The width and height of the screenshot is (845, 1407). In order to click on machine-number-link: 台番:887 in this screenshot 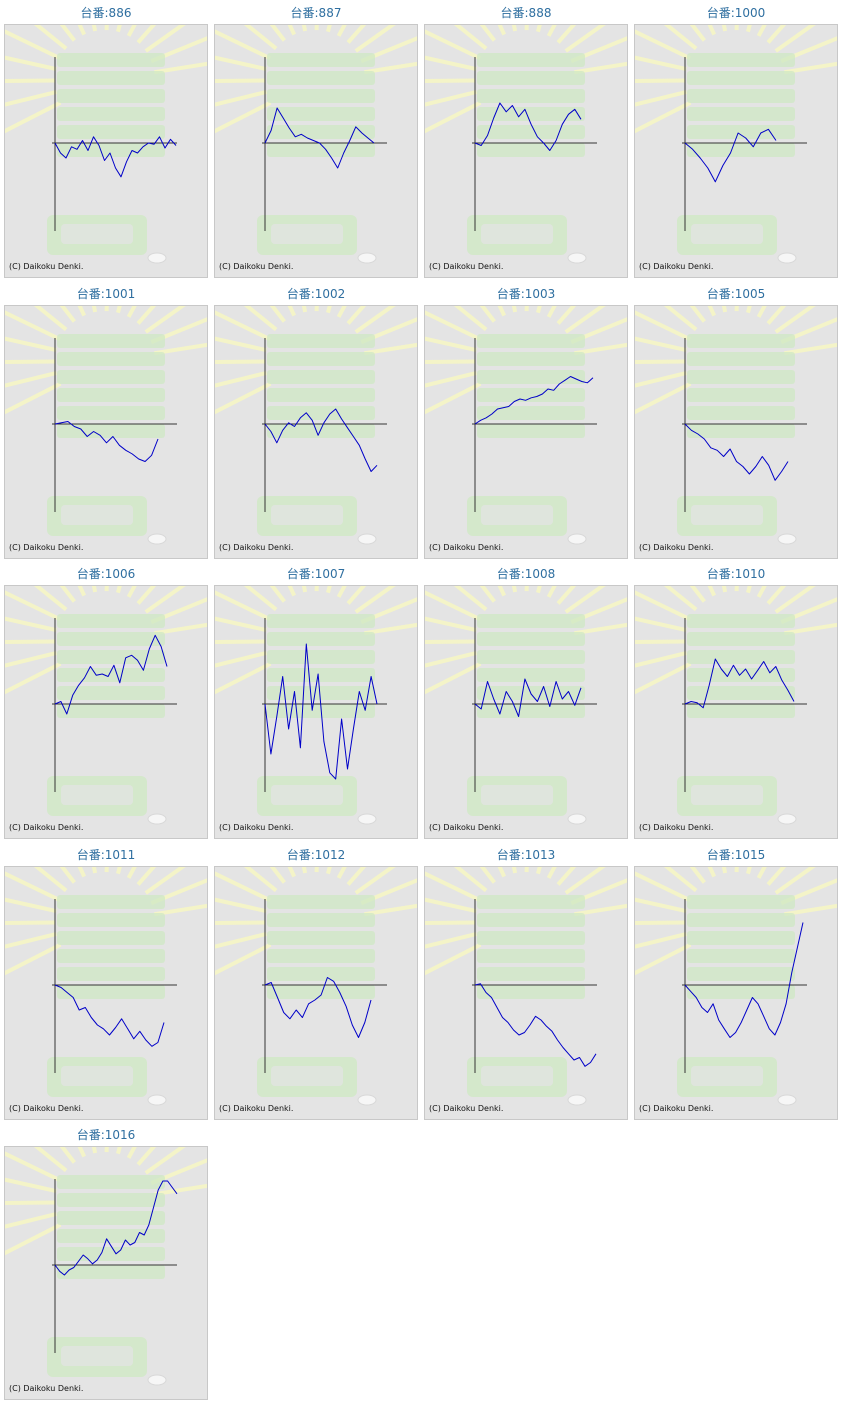, I will do `click(316, 13)`.